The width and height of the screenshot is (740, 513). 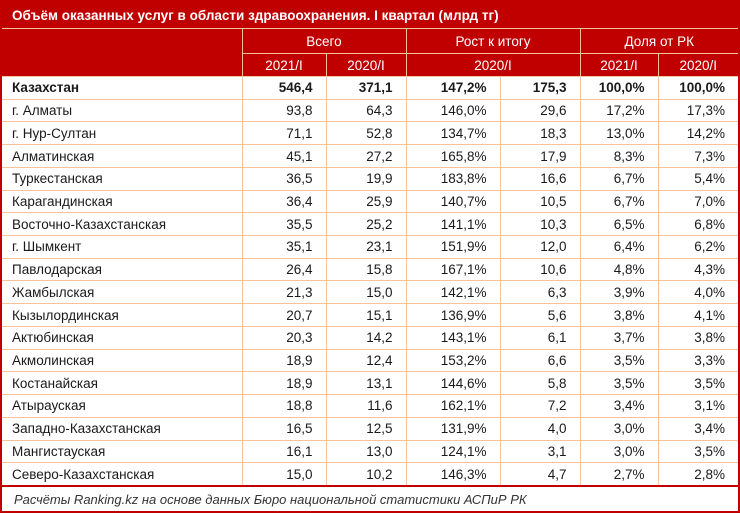 What do you see at coordinates (619, 111) in the screenshot?
I see `share-2021-cell: 17,2%` at bounding box center [619, 111].